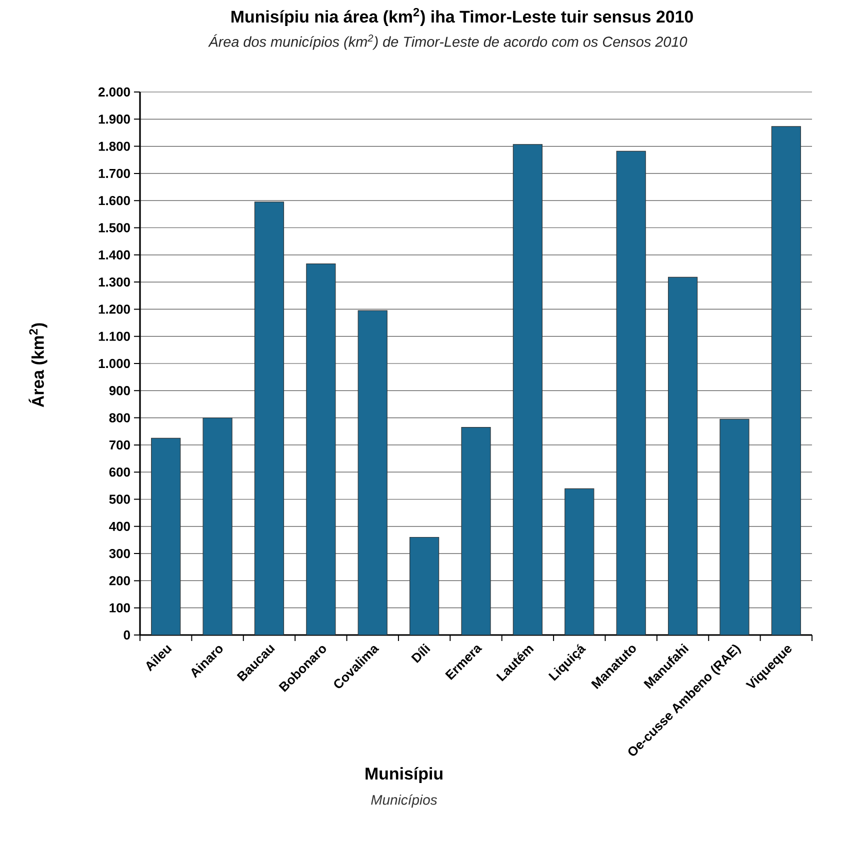  I want to click on y-tick-label: 1.100, so click(114, 336).